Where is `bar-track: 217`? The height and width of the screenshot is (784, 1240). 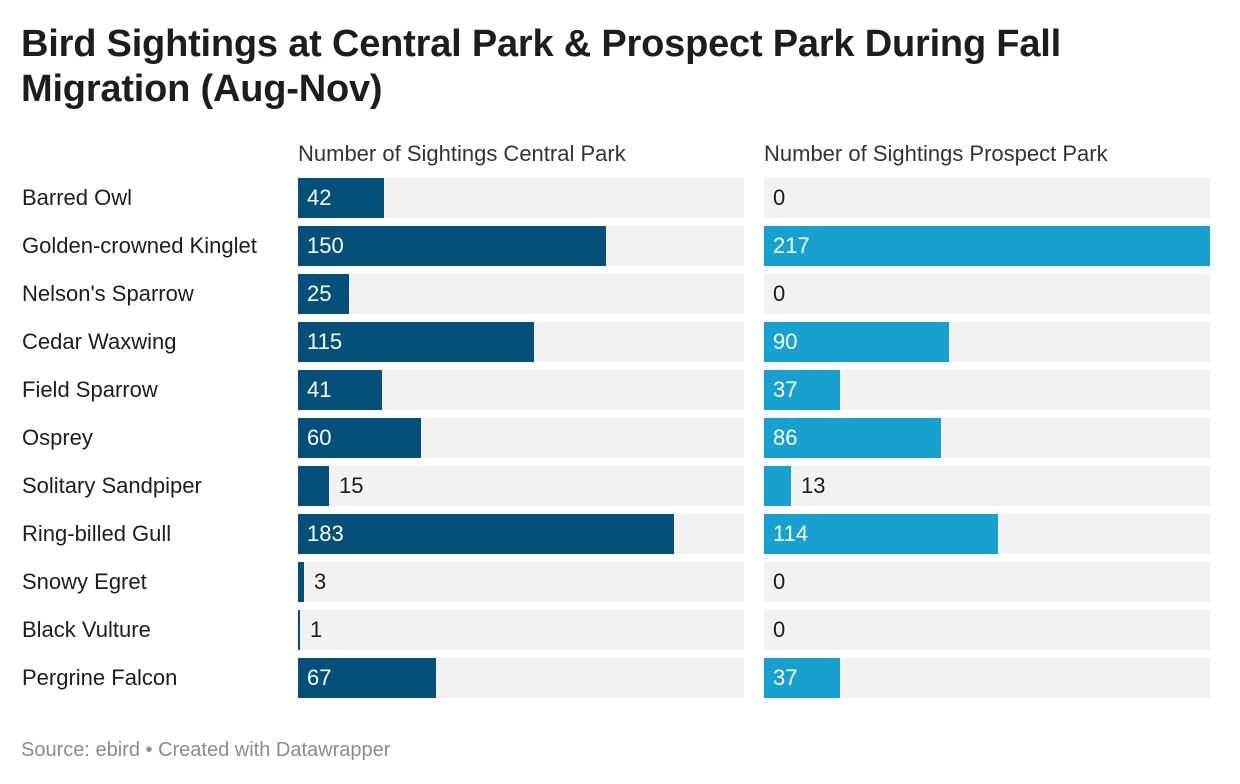
bar-track: 217 is located at coordinates (987, 246).